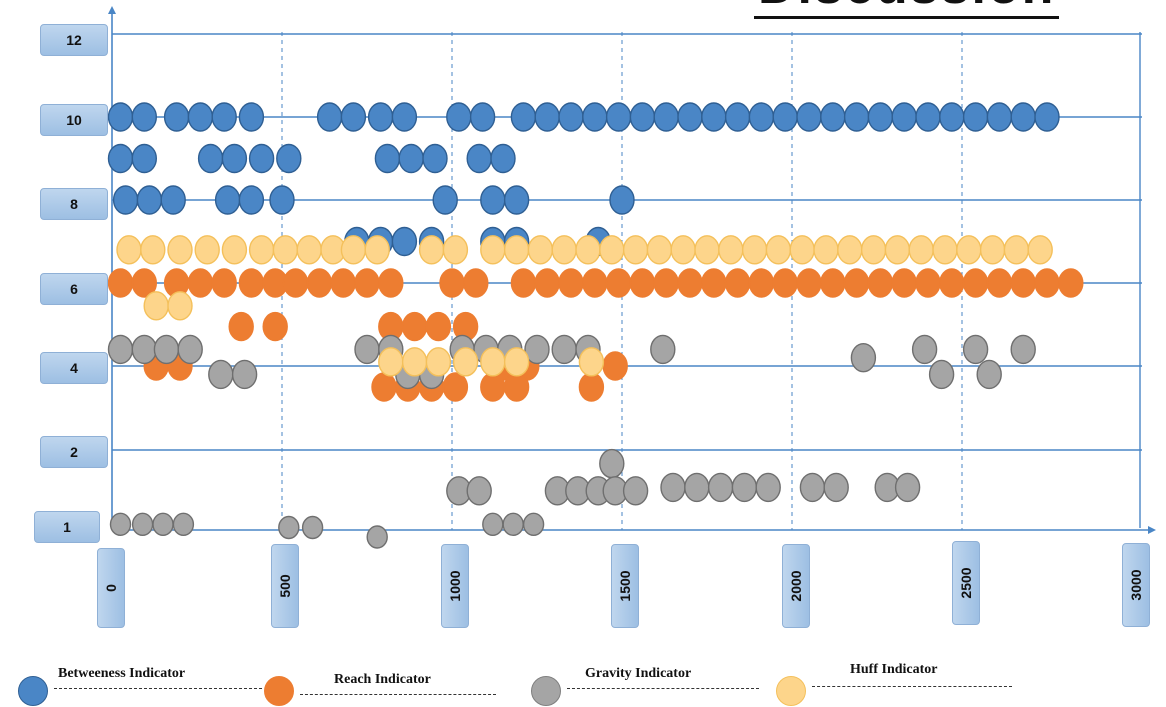  Describe the element at coordinates (33, 691) in the screenshot. I see `blue-circle-icon` at that location.